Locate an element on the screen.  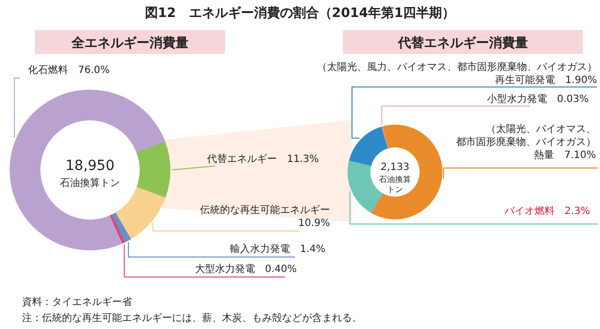
text: 注：伝統的な再生可能エネルギーには、薪、木炭、もみ殻などが含まれる。 is located at coordinates (192, 318).